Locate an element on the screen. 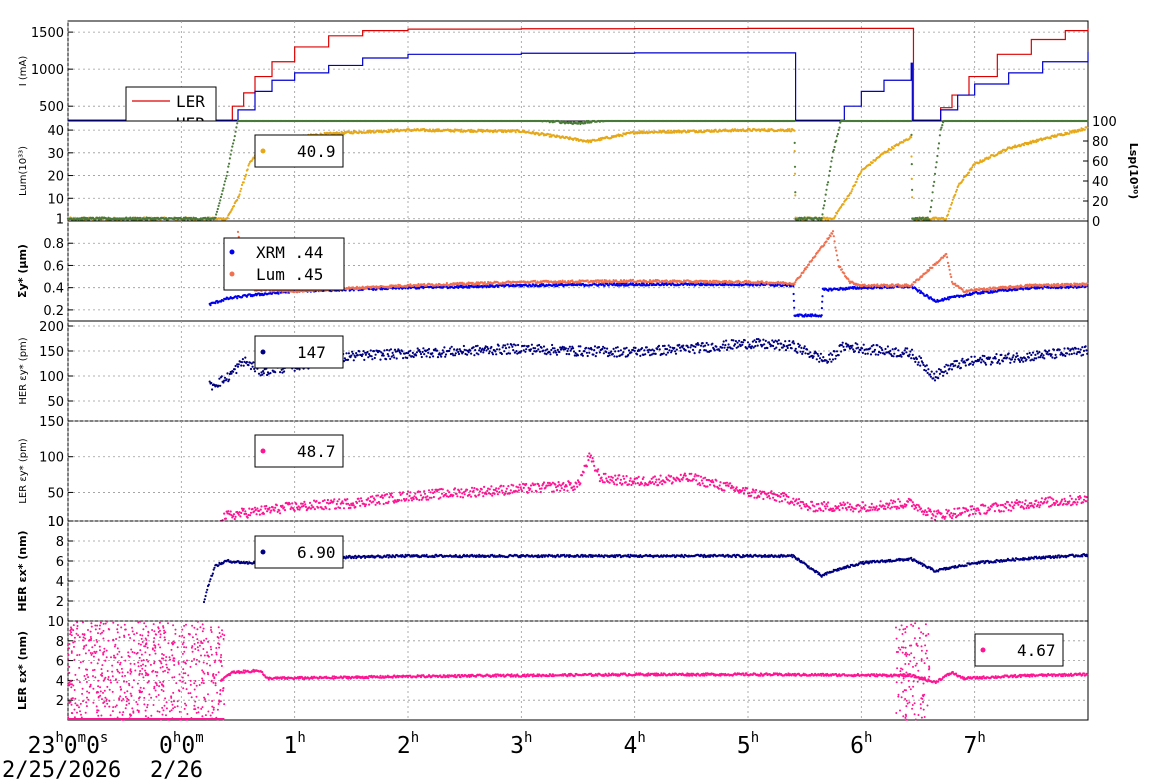 The height and width of the screenshot is (782, 1160). right-y-tick-label: 20 is located at coordinates (1100, 202).